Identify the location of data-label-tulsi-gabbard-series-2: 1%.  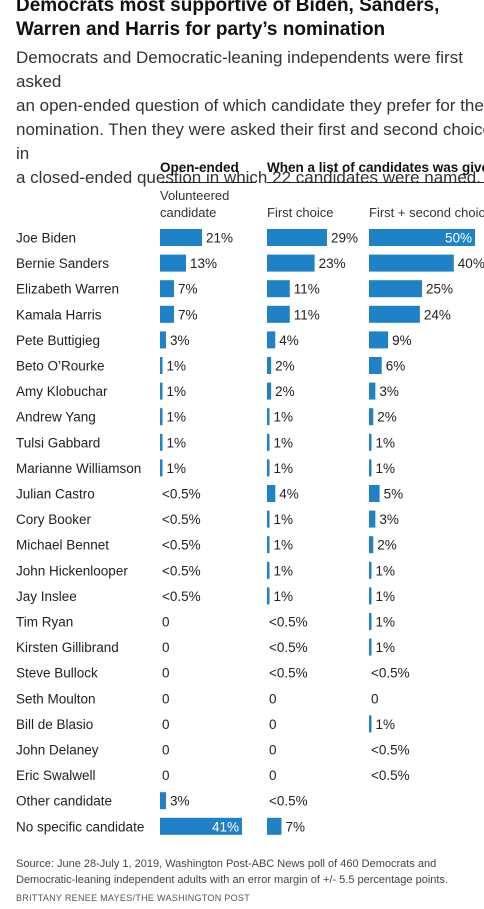
(386, 442).